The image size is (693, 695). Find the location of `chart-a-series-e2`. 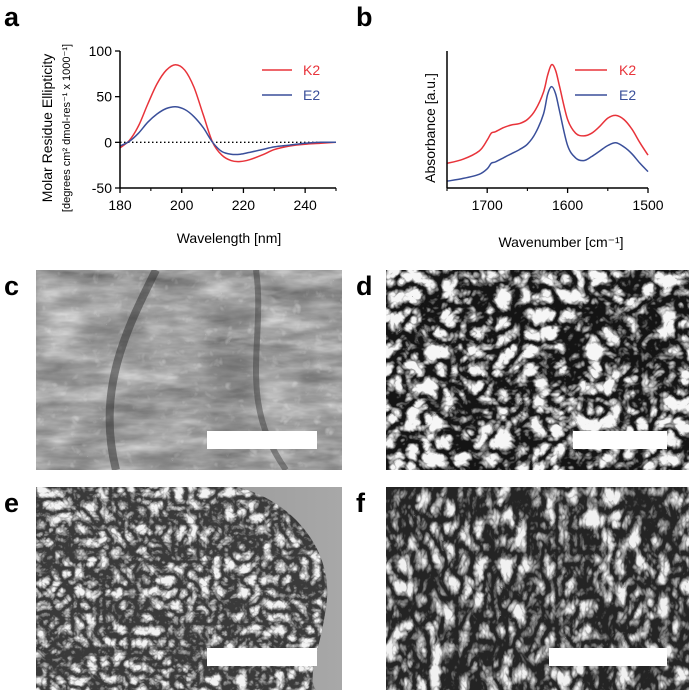

chart-a-series-e2 is located at coordinates (228, 130).